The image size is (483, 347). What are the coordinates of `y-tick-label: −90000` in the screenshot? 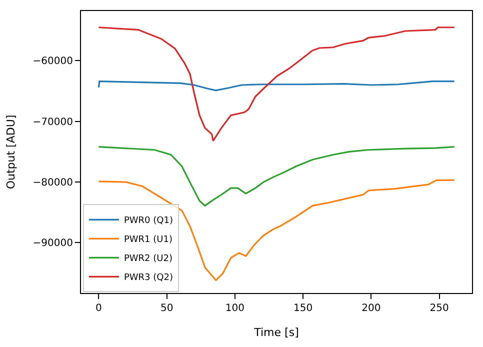 It's located at (52, 244).